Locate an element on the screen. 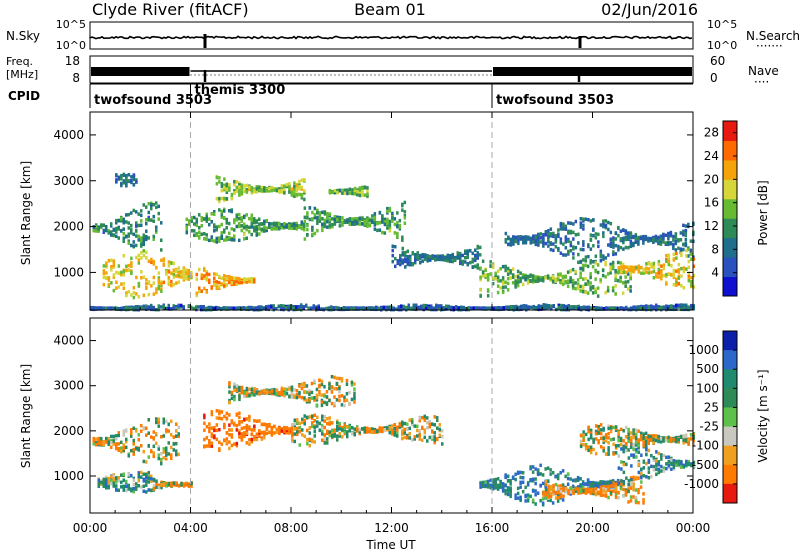  y-tick-label: 3000 is located at coordinates (68, 181).